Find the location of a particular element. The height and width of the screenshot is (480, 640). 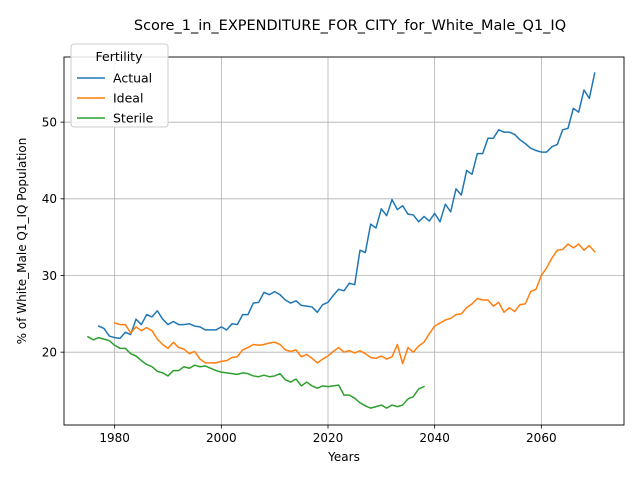

legend-label-actual: Actual is located at coordinates (132, 78).